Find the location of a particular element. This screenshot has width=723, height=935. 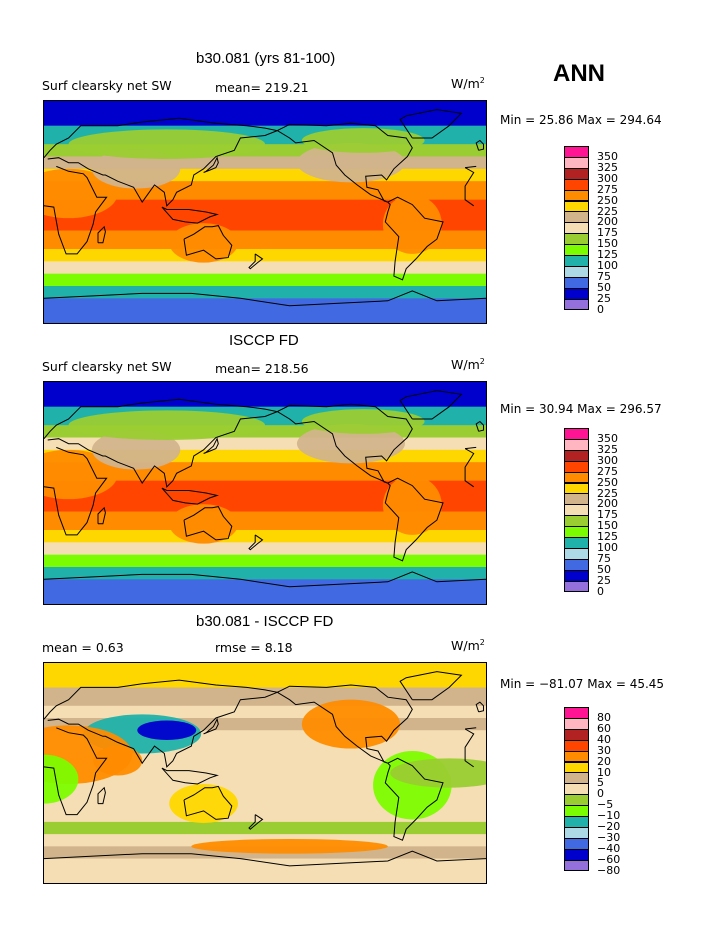

panel-obs-minmax: Min = 30.94 Max = 296.57 is located at coordinates (581, 409).